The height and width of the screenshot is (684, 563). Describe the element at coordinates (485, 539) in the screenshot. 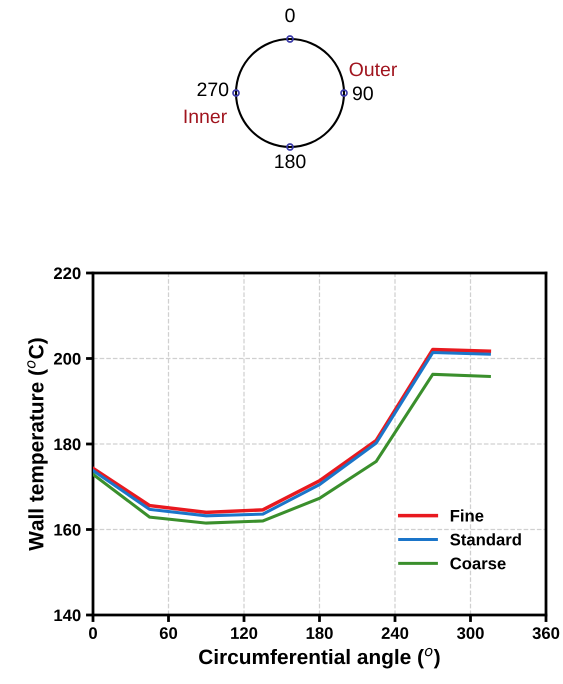

I see `legend-label: Standard` at that location.